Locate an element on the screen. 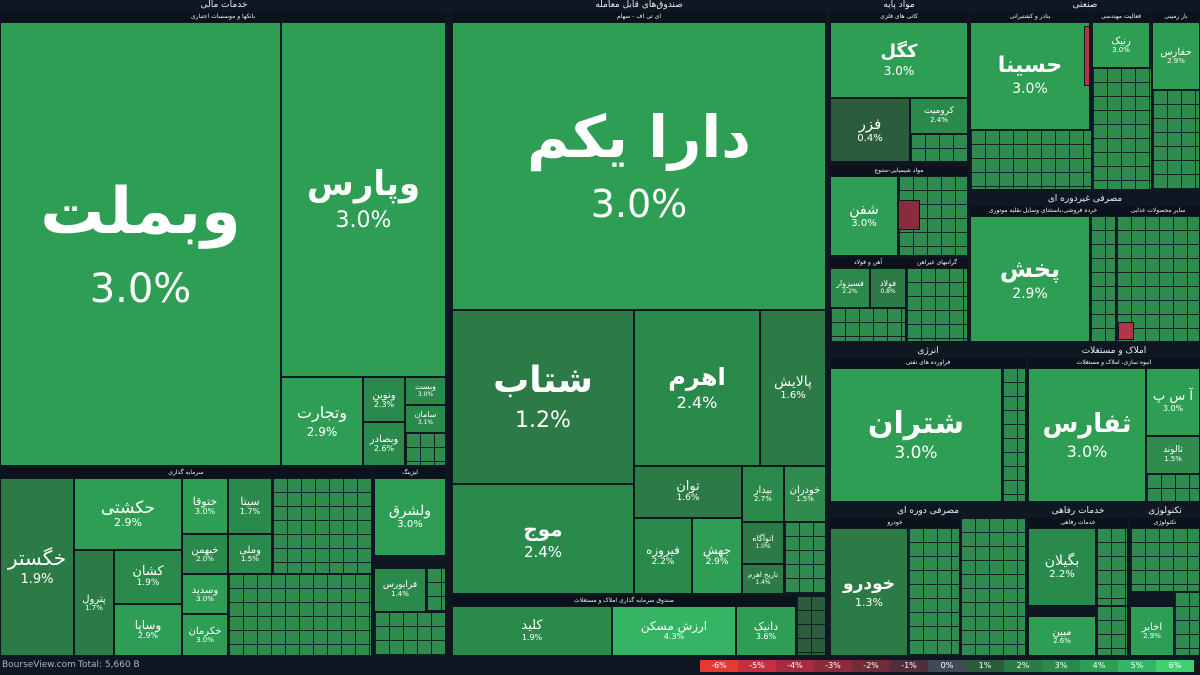  tile-pct: 1.0% is located at coordinates (763, 547).